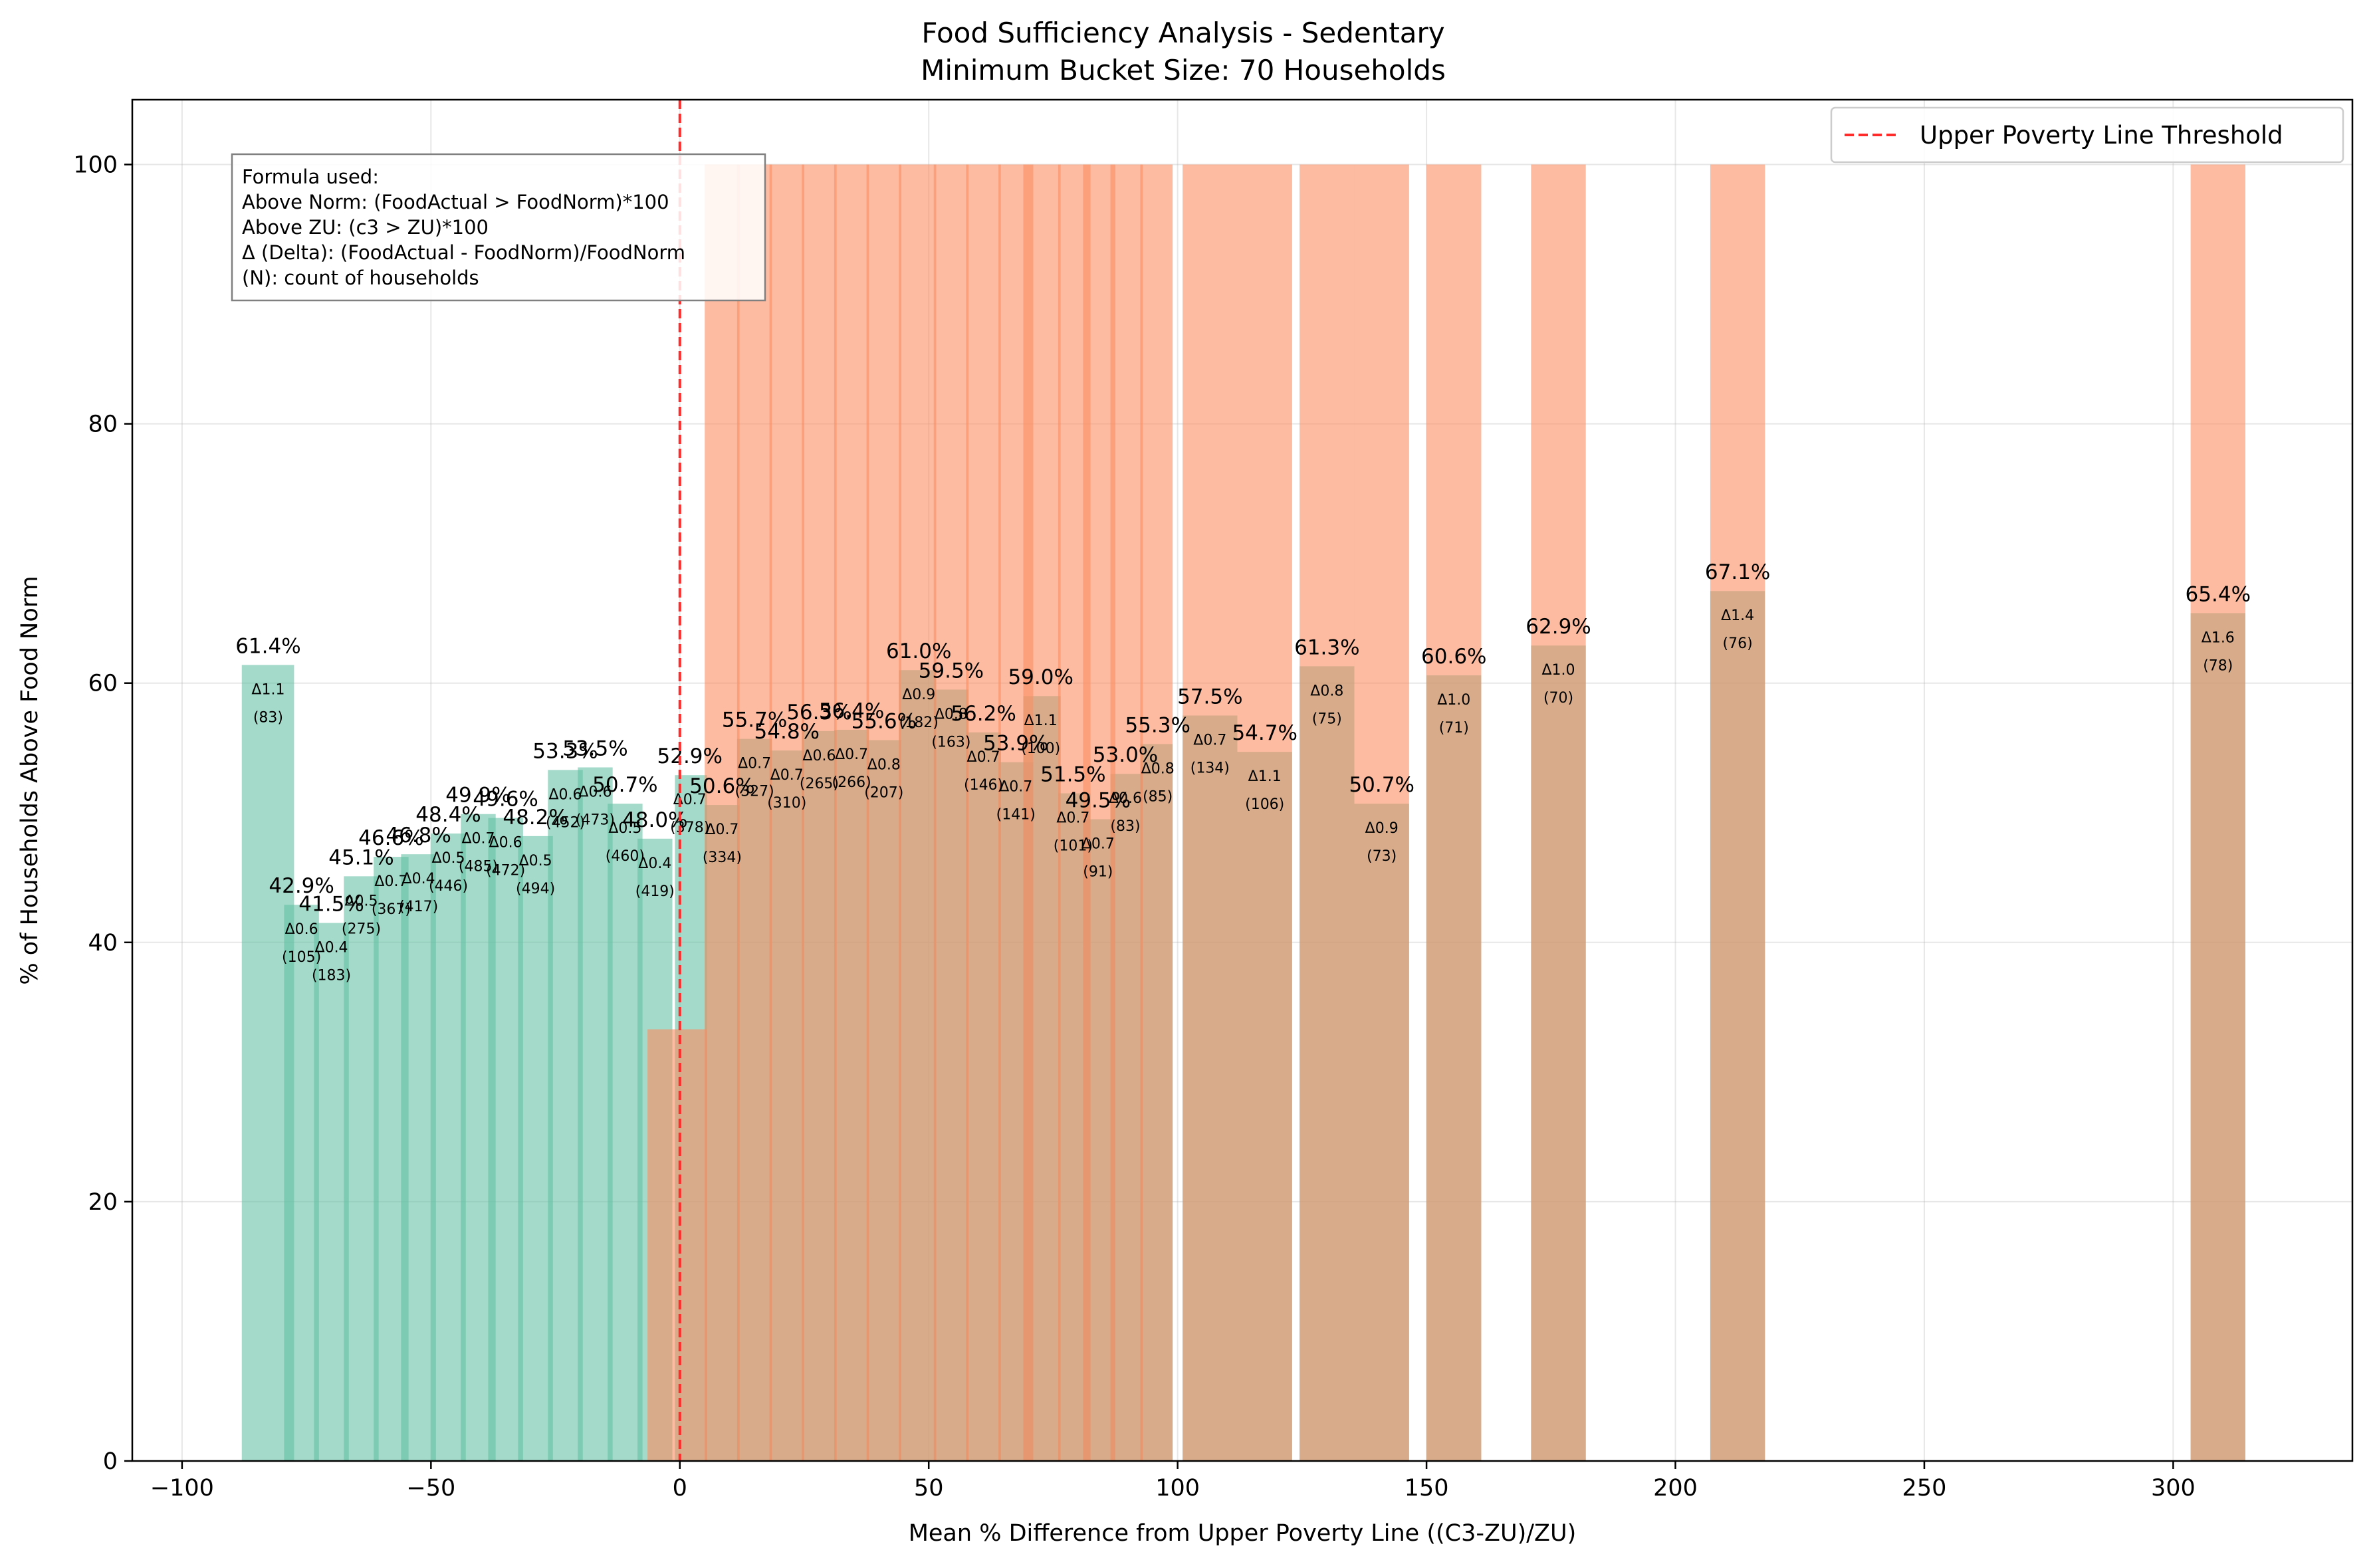  I want to click on bar-delta-label: Δ1.4, so click(1737, 616).